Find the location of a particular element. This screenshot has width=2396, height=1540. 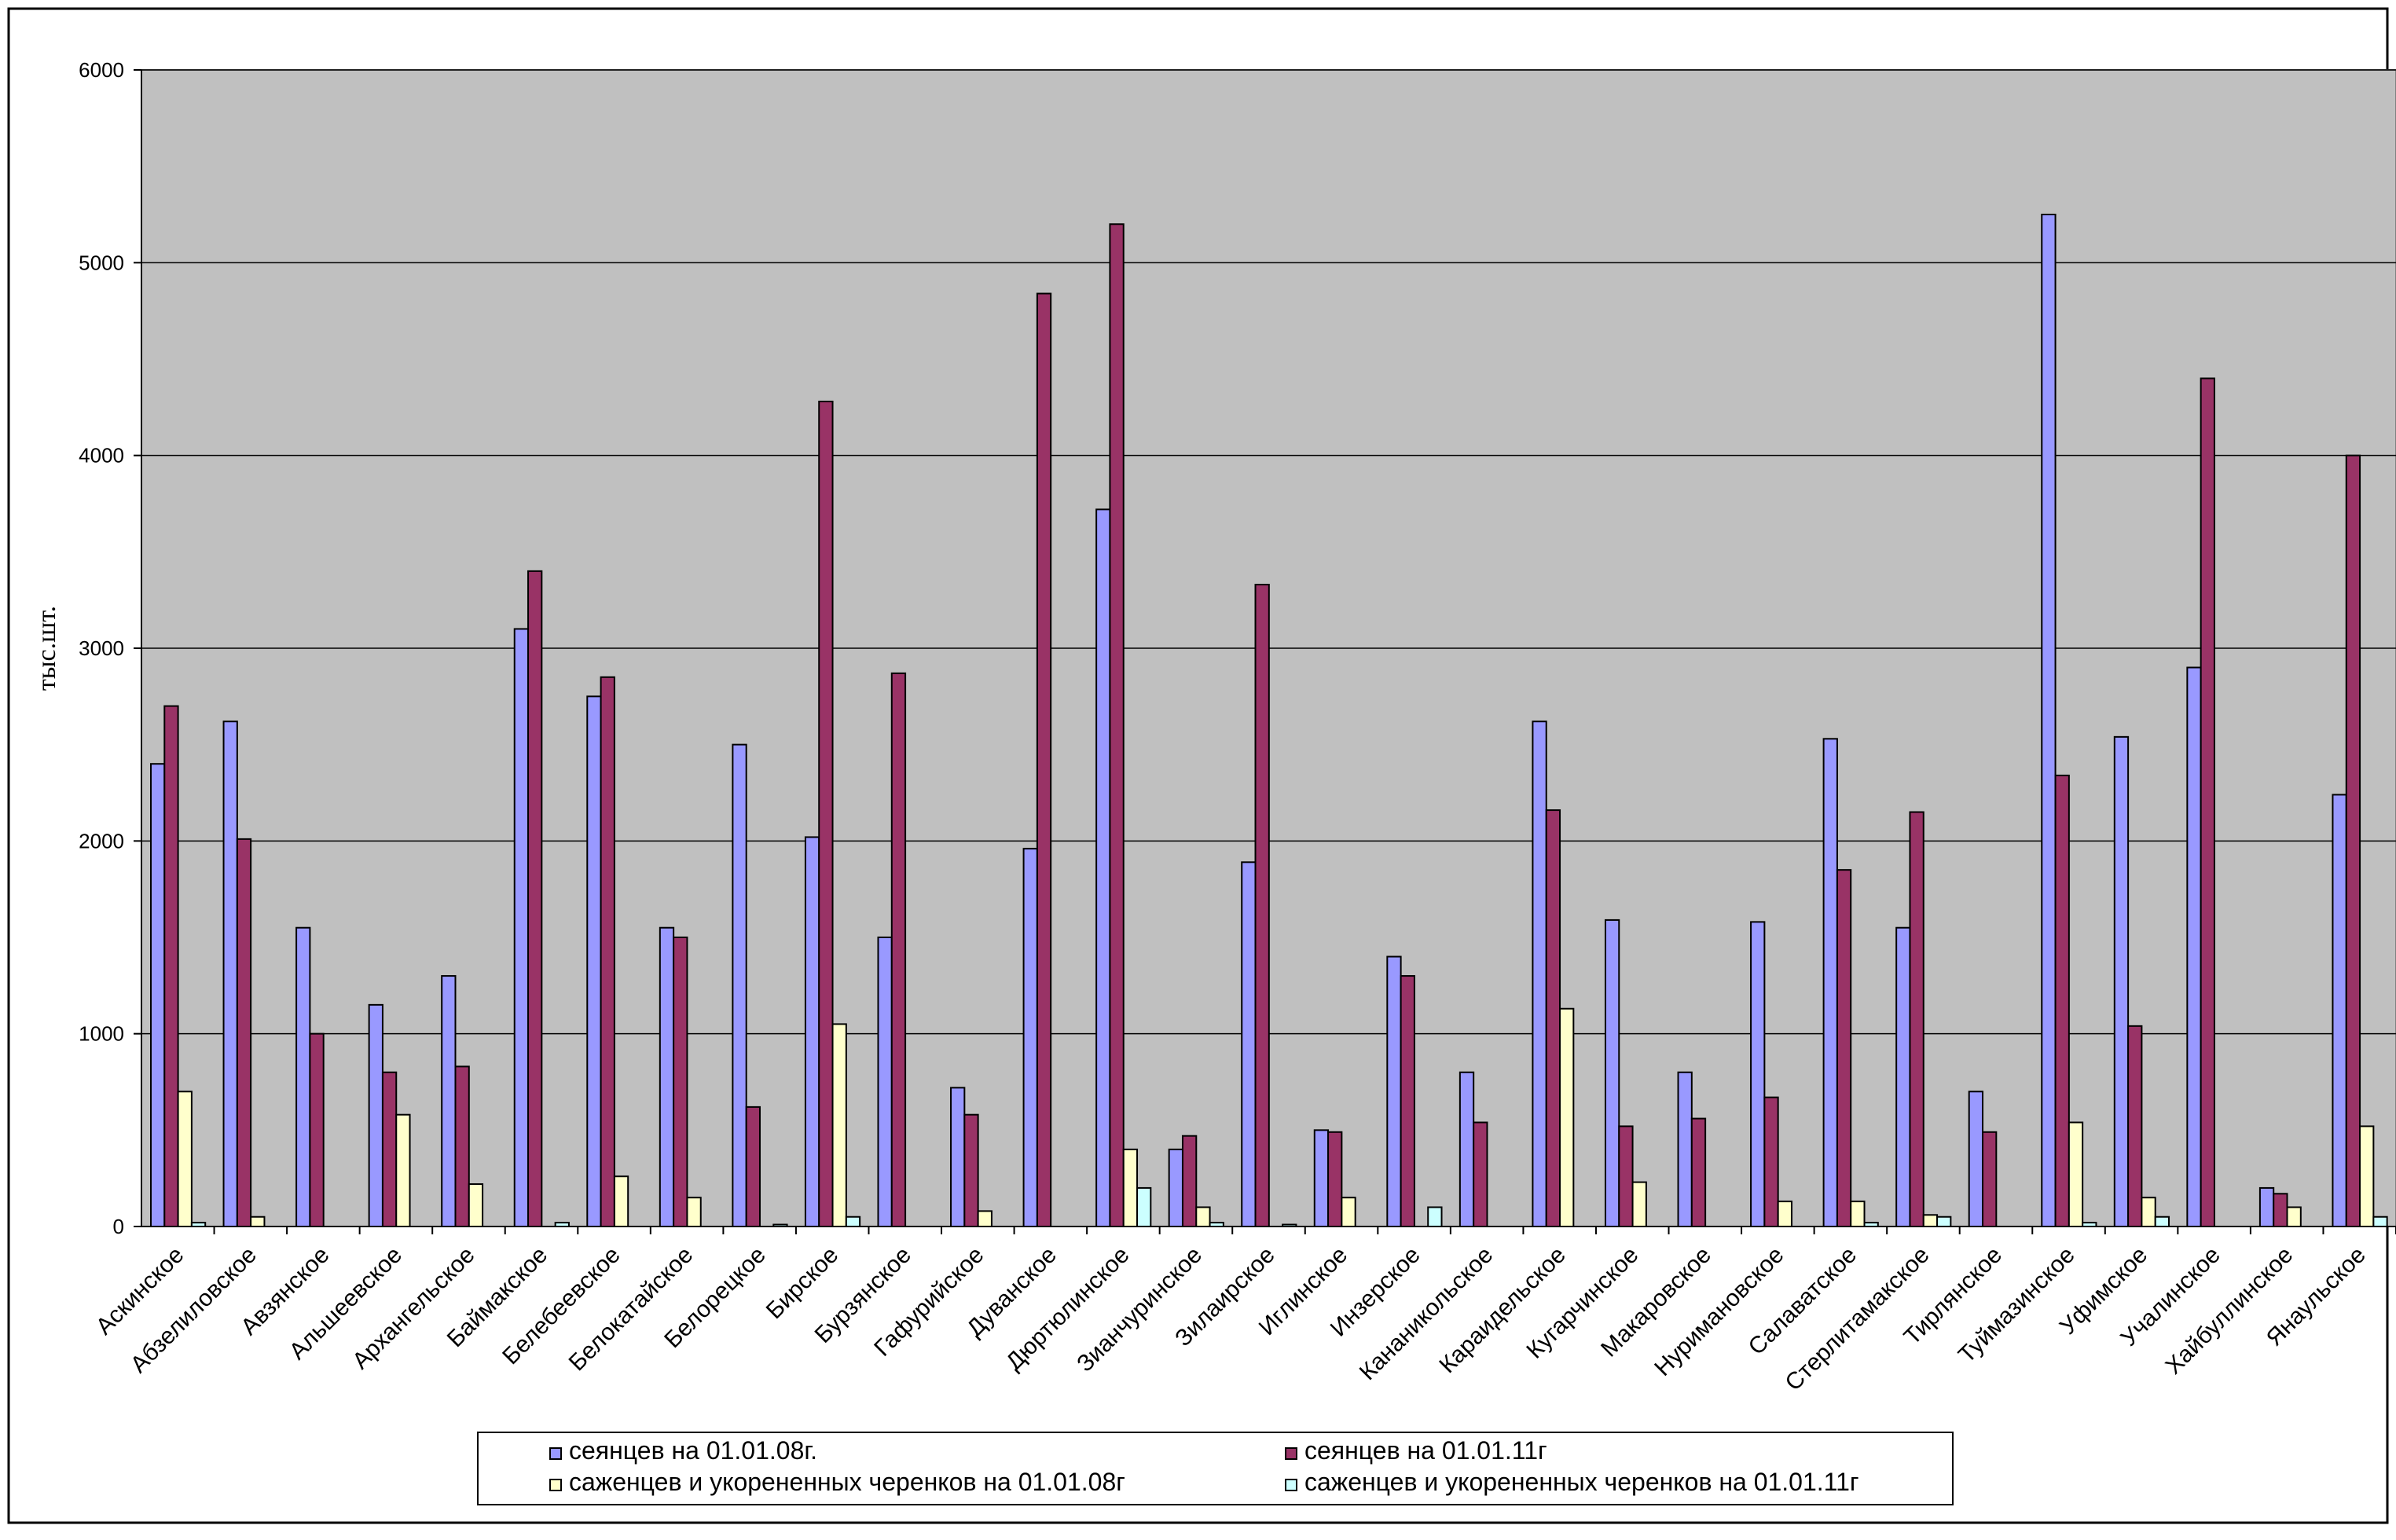

legend-box is located at coordinates (1215, 1468).